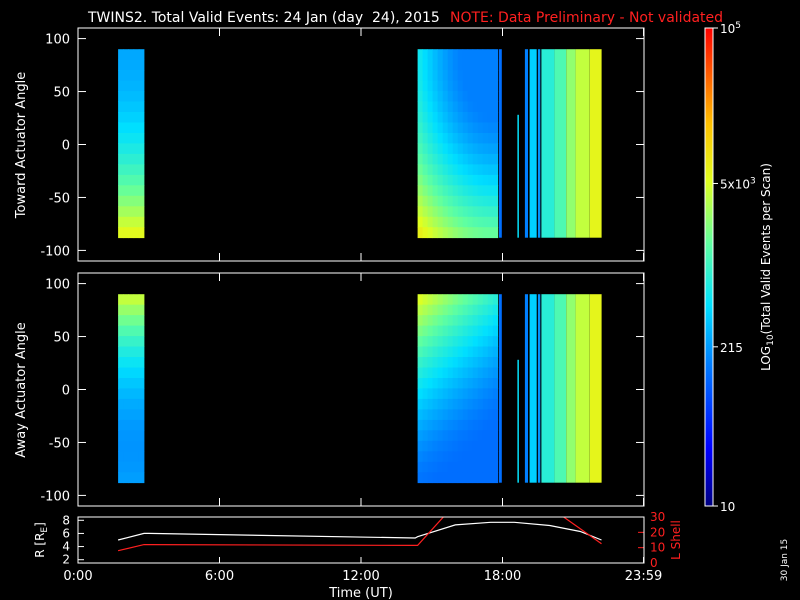  What do you see at coordinates (362, 570) in the screenshot?
I see `time-axis-ticks: 0:00 6:00 12:00 18:00 23:59` at bounding box center [362, 570].